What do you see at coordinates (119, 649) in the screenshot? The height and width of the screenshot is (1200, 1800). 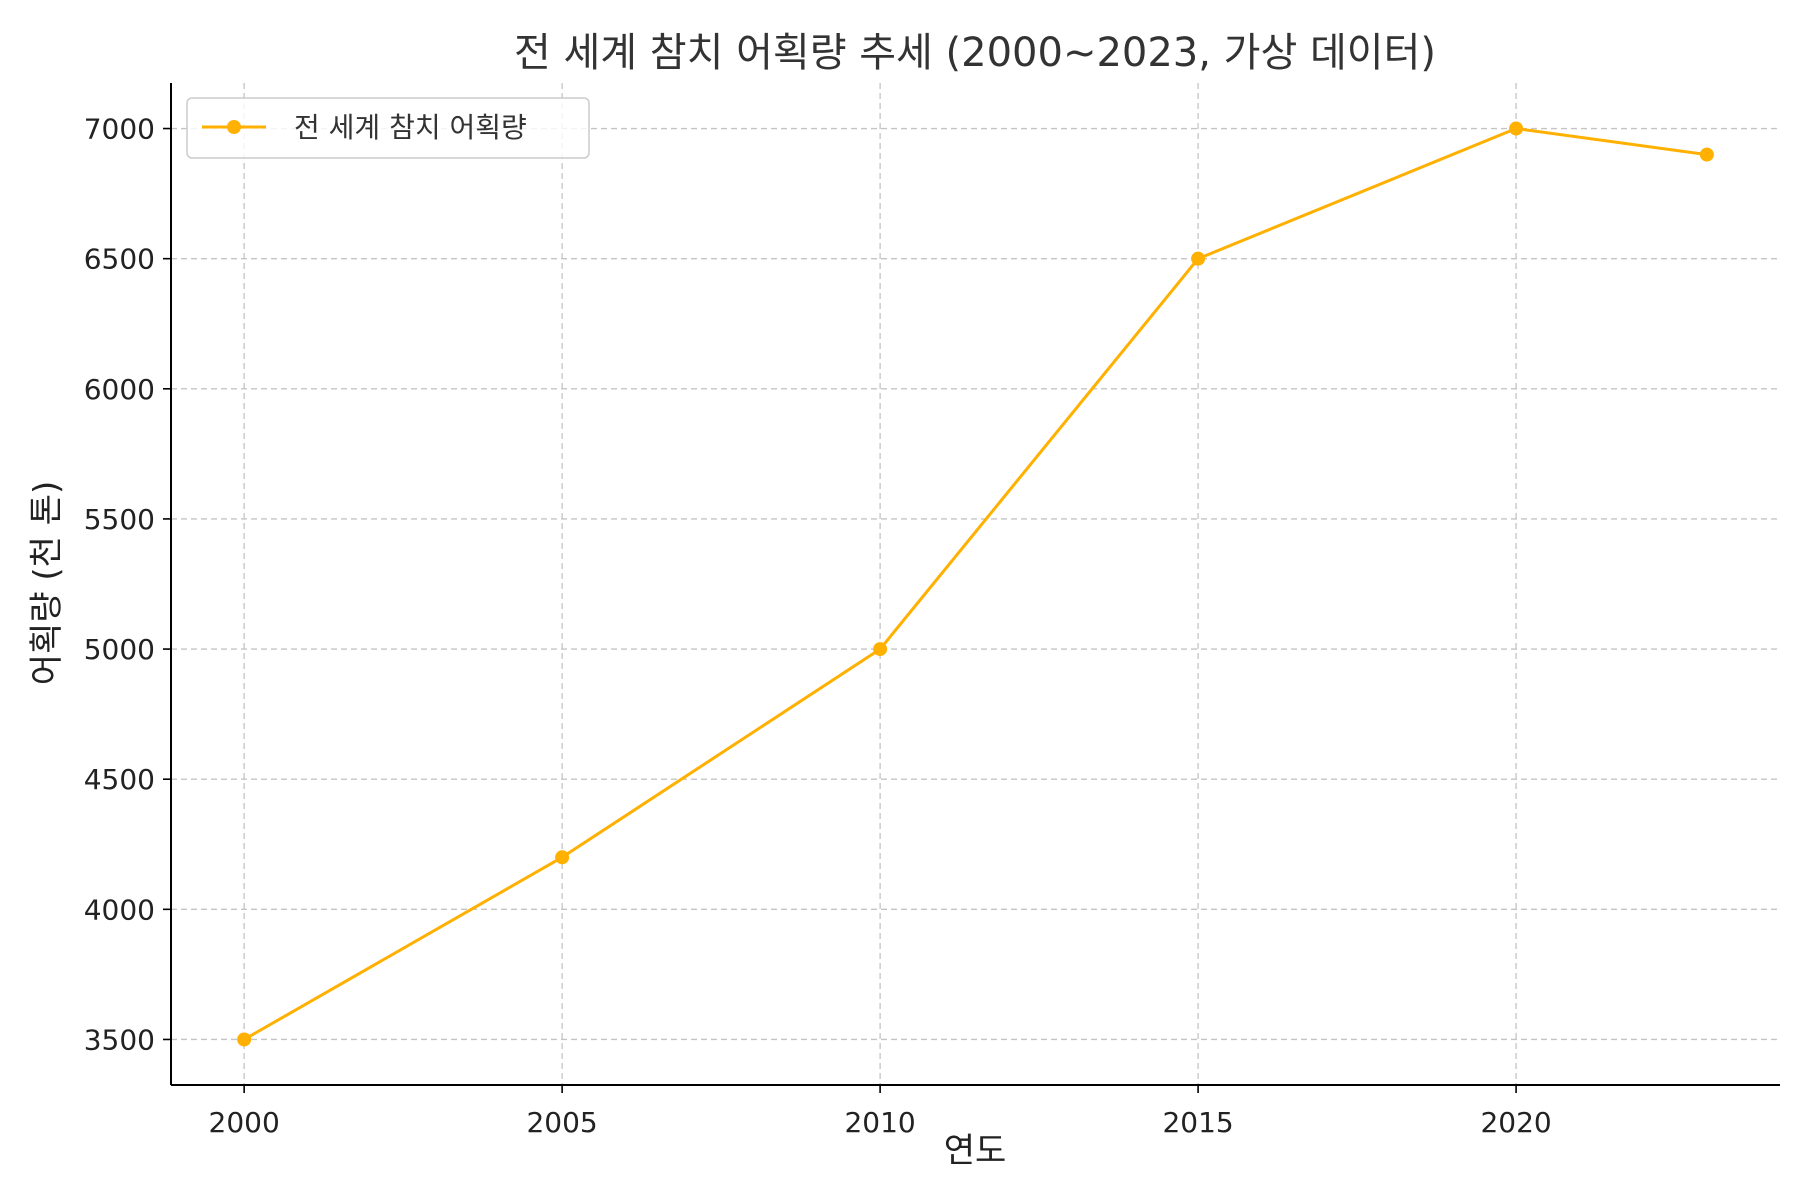 I see `y-tick-label-5000: 5000` at bounding box center [119, 649].